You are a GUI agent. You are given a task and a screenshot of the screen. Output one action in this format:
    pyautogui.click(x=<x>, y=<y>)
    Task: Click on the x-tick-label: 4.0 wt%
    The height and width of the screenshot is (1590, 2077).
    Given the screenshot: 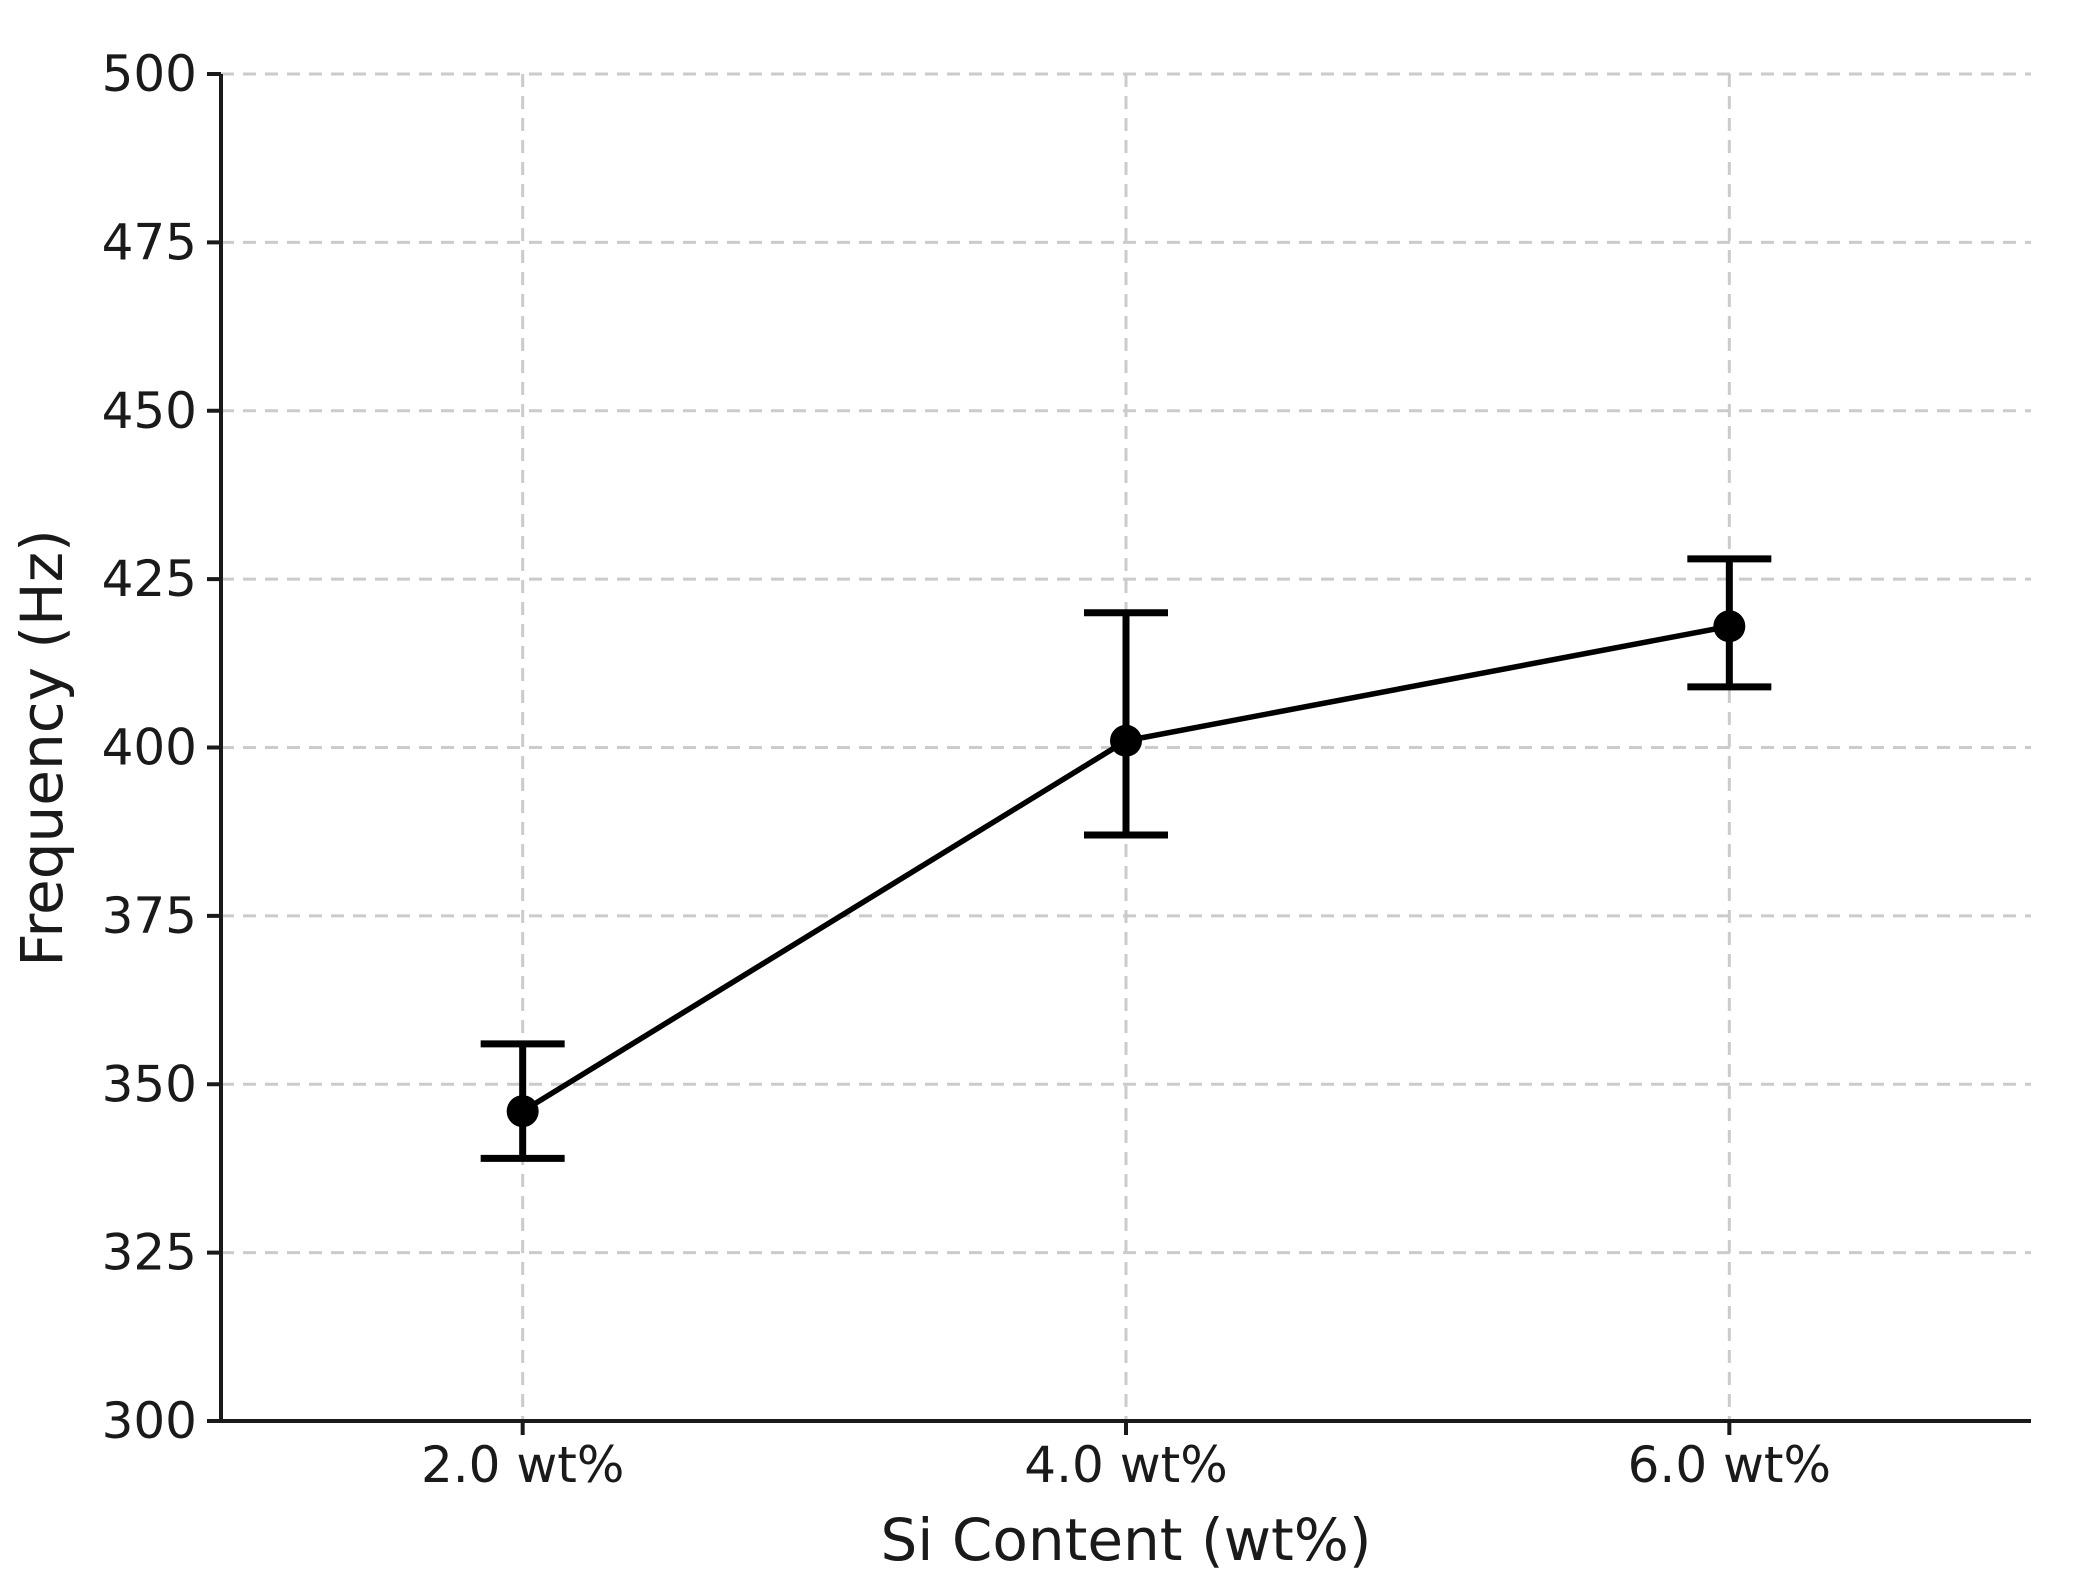 What is the action you would take?
    pyautogui.click(x=1125, y=1465)
    